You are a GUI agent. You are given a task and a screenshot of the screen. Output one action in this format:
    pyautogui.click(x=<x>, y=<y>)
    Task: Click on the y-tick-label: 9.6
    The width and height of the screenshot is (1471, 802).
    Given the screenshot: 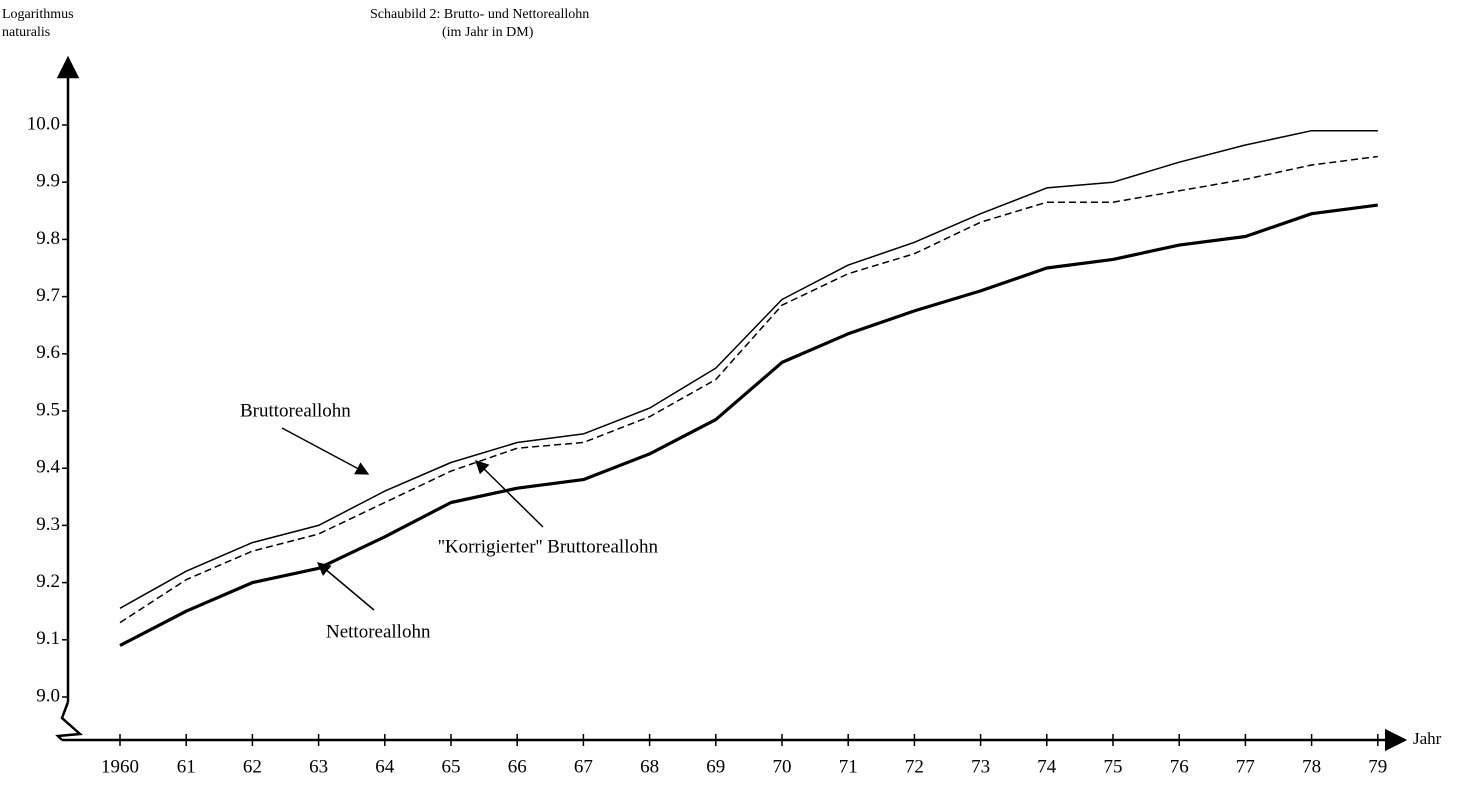 What is the action you would take?
    pyautogui.click(x=48, y=352)
    